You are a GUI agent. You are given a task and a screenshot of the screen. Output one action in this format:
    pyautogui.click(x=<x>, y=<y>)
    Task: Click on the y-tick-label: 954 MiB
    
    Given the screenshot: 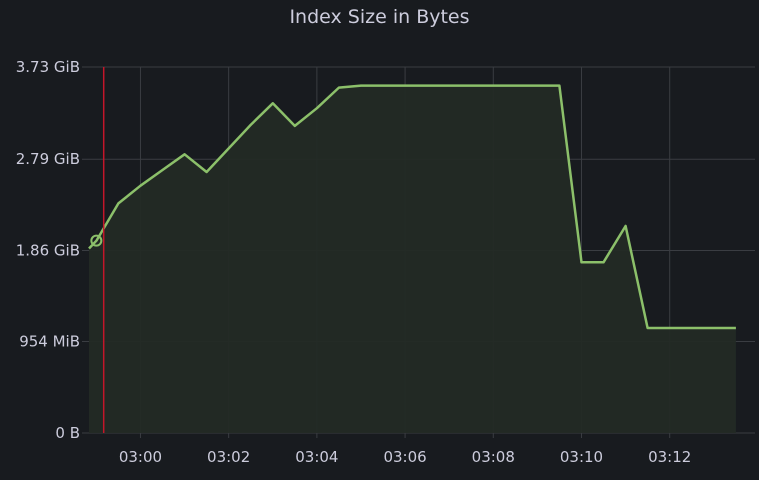 What is the action you would take?
    pyautogui.click(x=49, y=342)
    